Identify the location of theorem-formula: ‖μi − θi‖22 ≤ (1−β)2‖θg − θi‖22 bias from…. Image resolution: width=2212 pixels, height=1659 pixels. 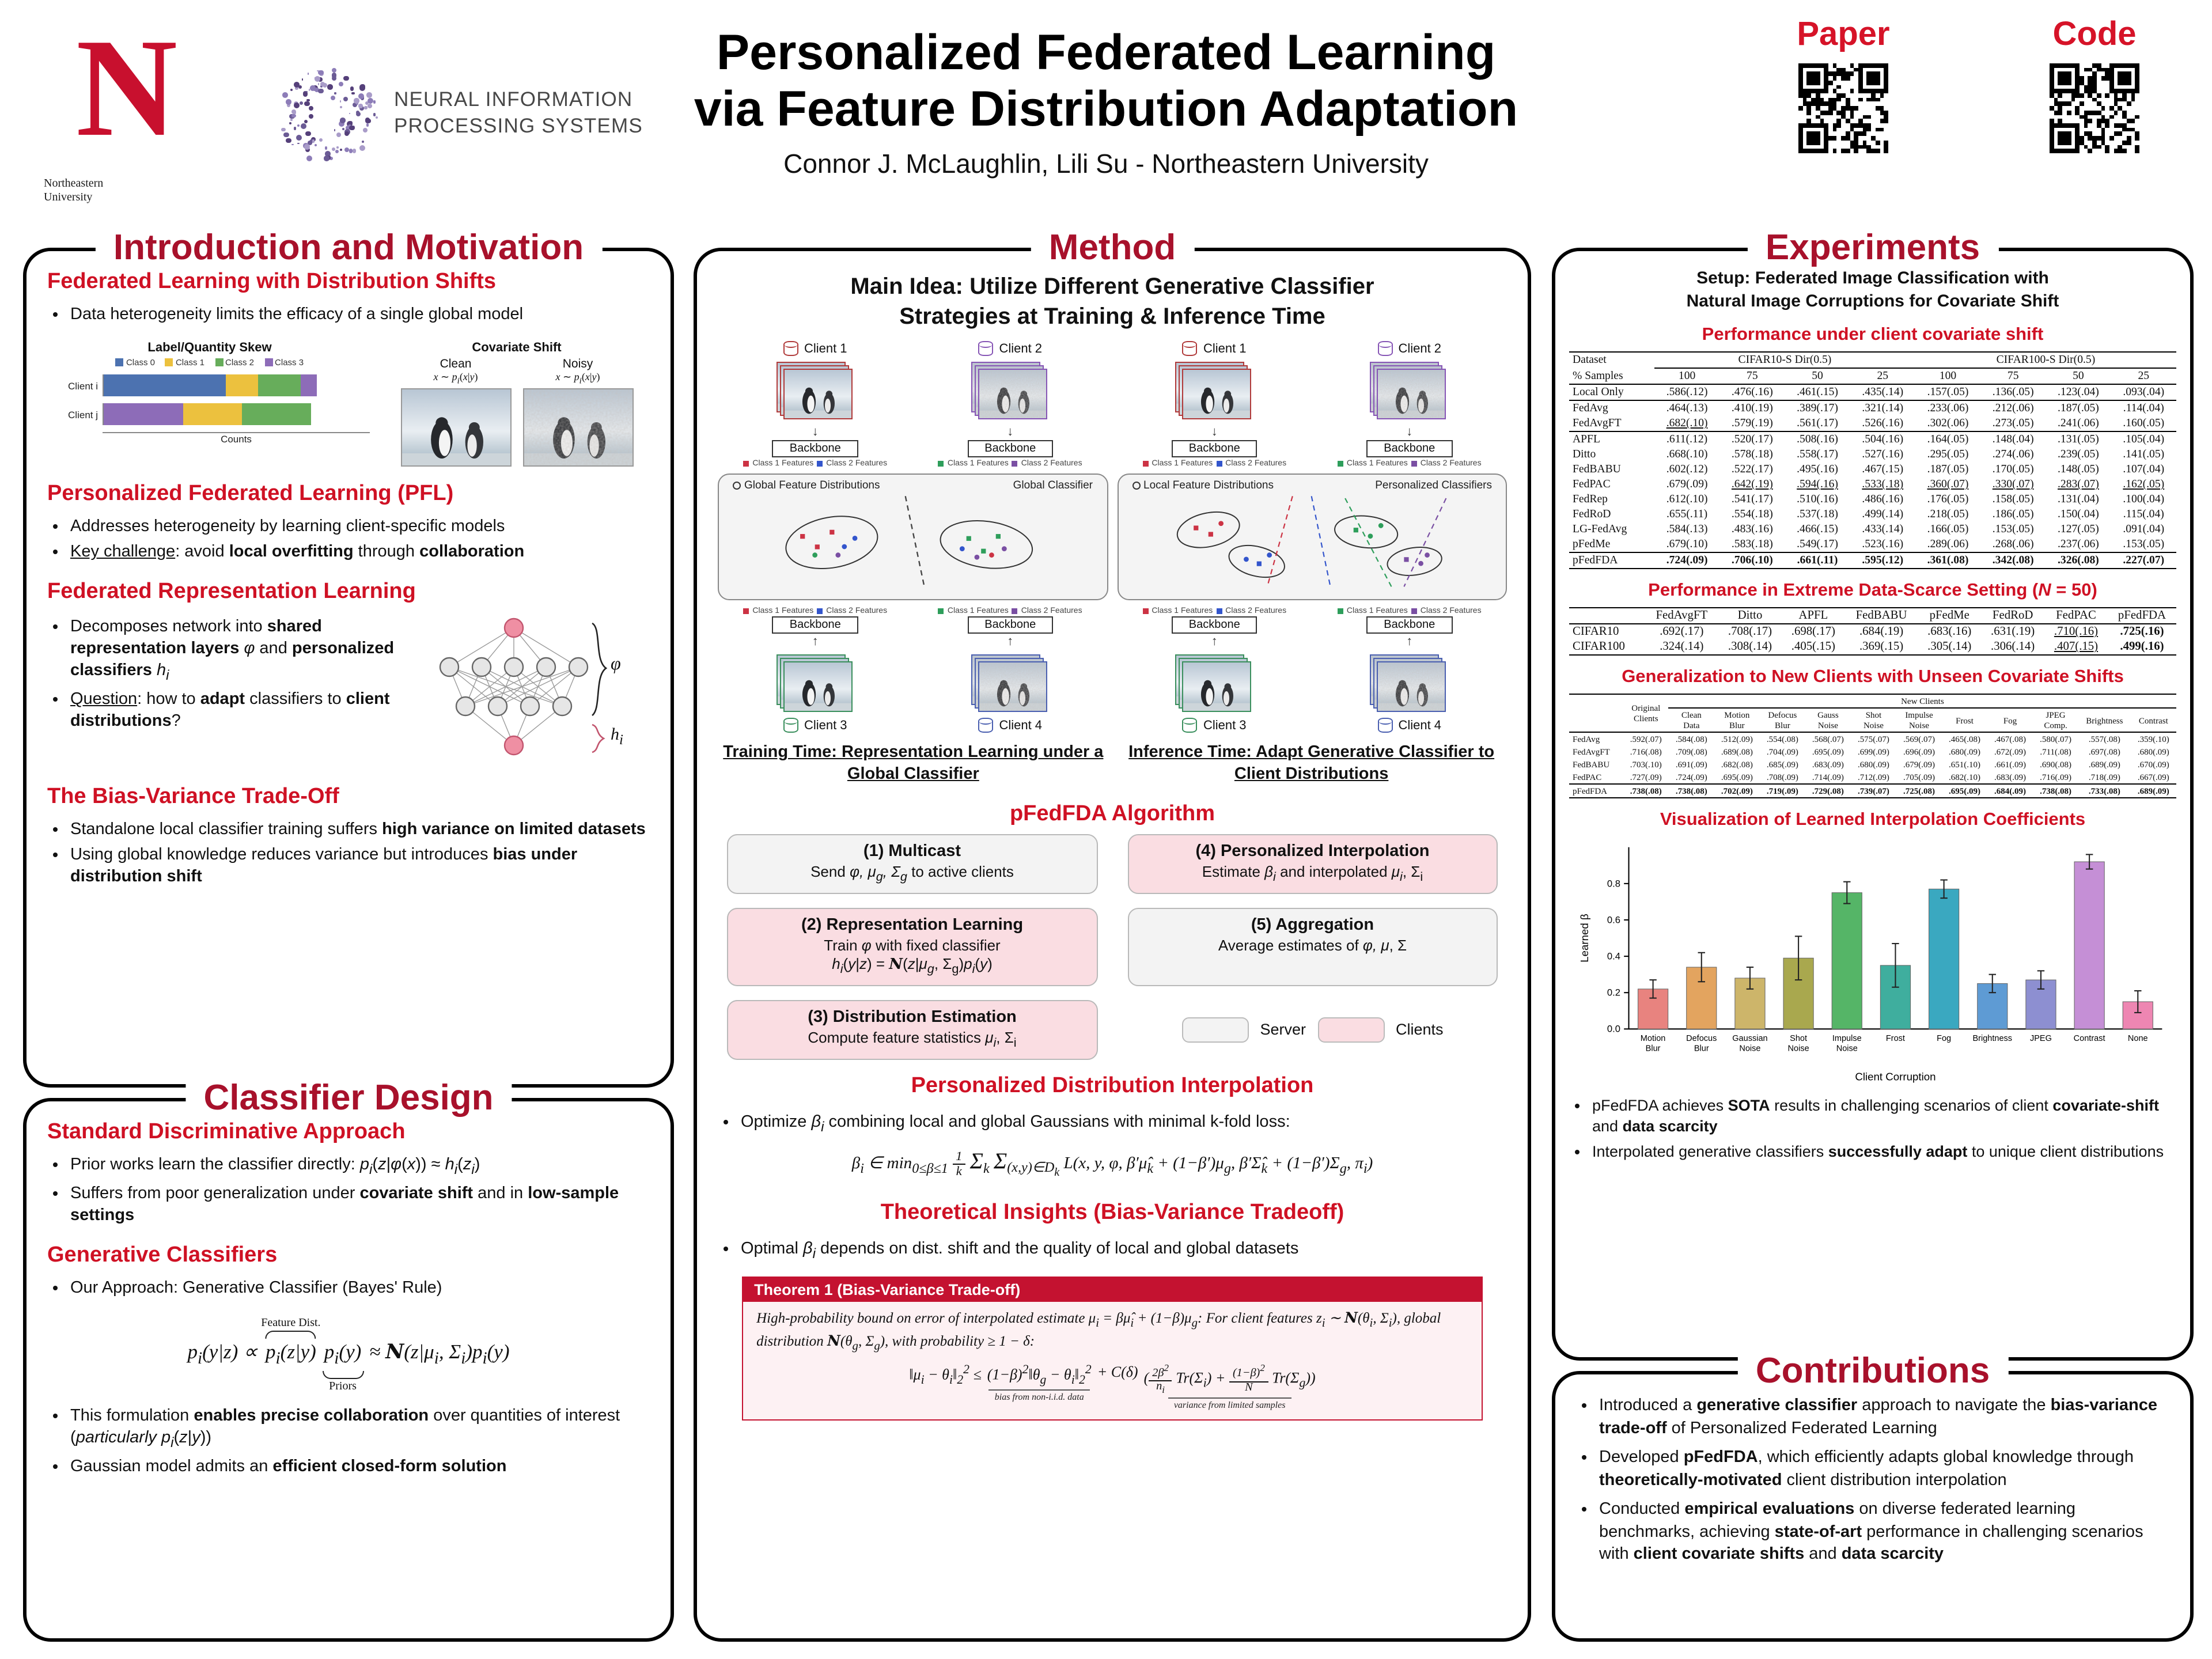
(1112, 1386).